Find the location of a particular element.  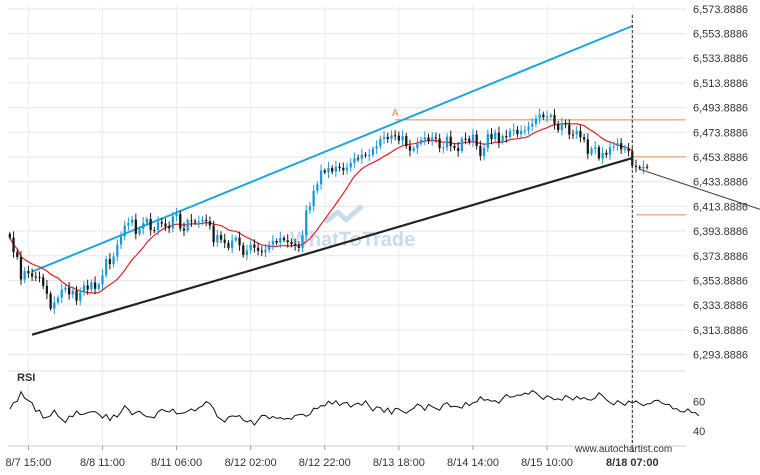

price-tick-label: 6,493.8886 is located at coordinates (720, 109).